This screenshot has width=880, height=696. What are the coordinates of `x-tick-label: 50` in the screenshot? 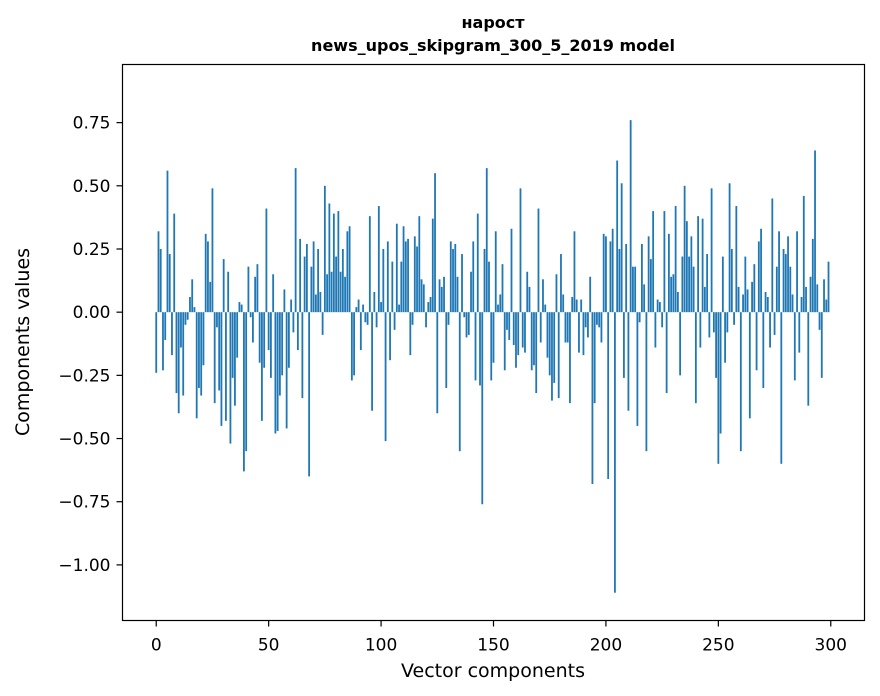 It's located at (269, 646).